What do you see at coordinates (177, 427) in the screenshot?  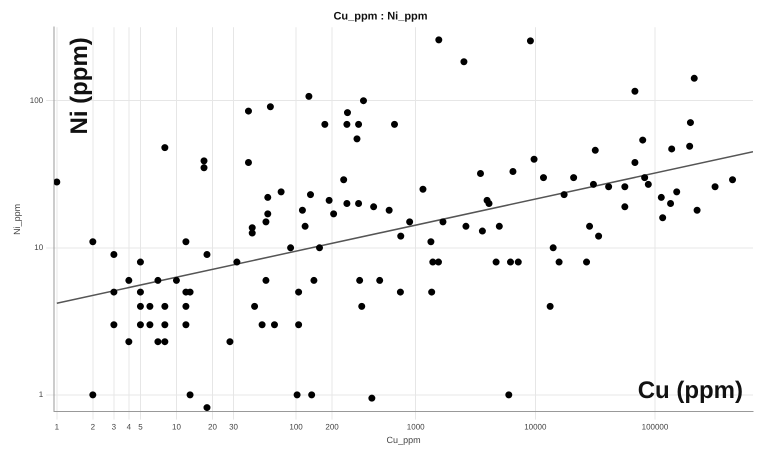 I see `x-tick-label: 10` at bounding box center [177, 427].